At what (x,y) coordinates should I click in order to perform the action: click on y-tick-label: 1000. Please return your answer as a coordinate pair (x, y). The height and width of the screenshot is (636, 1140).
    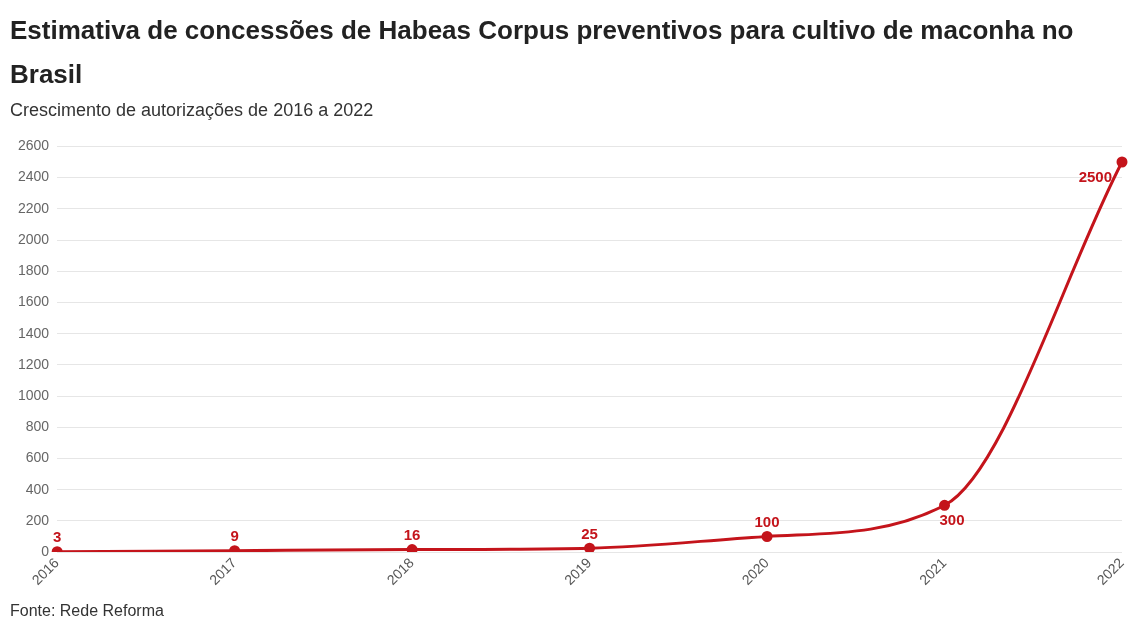
    Looking at the image, I should click on (33, 394).